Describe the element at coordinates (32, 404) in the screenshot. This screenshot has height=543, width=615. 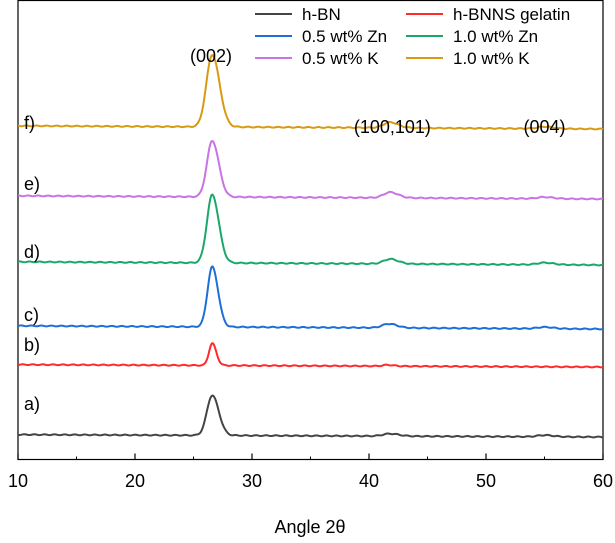
I see `series-tag-1: a)` at that location.